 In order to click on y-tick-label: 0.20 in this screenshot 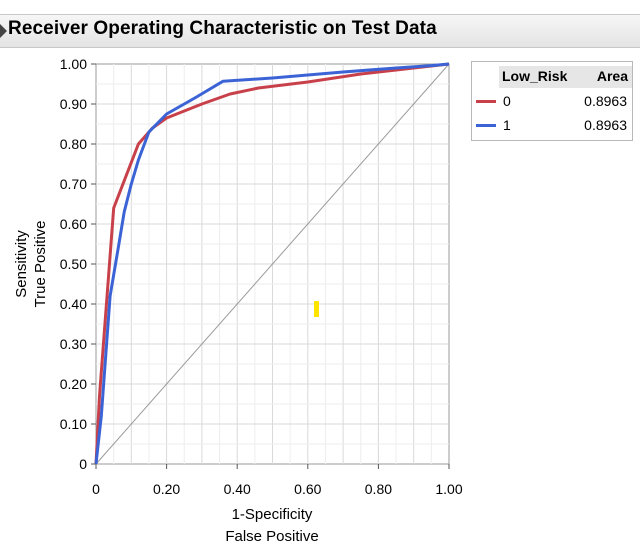, I will do `click(73, 384)`.